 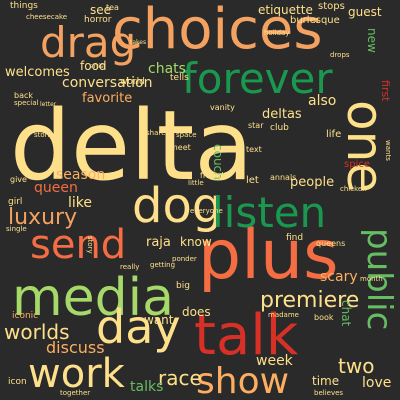 I want to click on word-text: text, so click(x=254, y=149).